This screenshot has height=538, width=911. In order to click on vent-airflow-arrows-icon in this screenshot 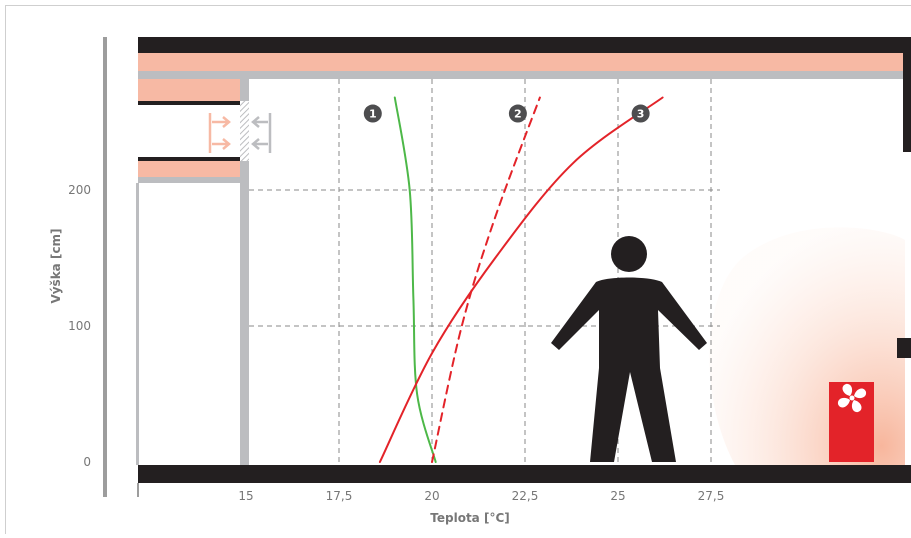, I will do `click(240, 133)`.